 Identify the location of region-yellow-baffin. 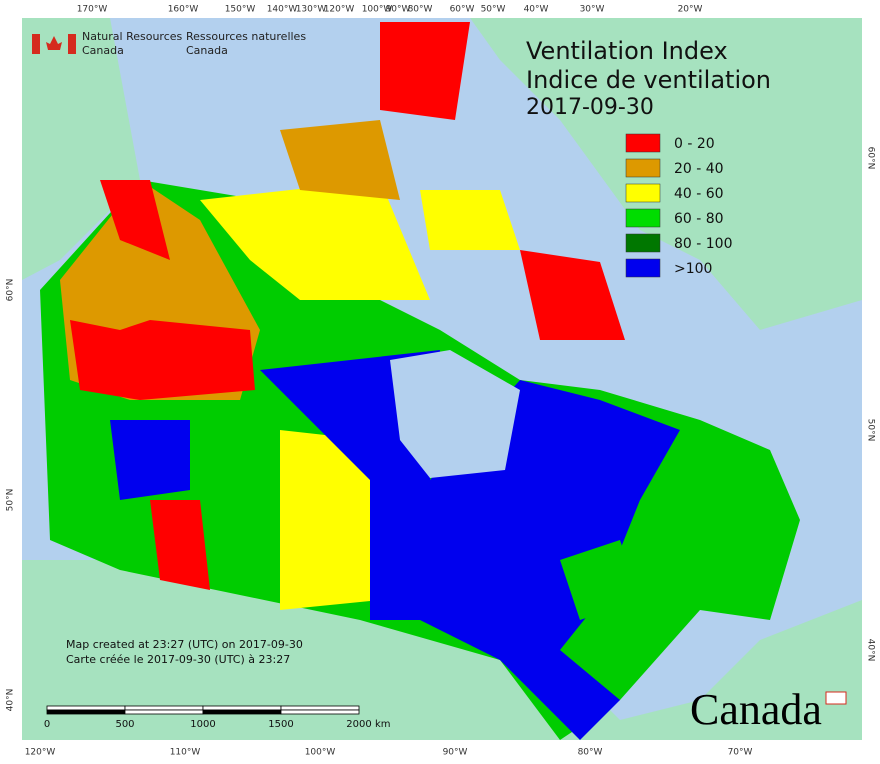
(470, 220).